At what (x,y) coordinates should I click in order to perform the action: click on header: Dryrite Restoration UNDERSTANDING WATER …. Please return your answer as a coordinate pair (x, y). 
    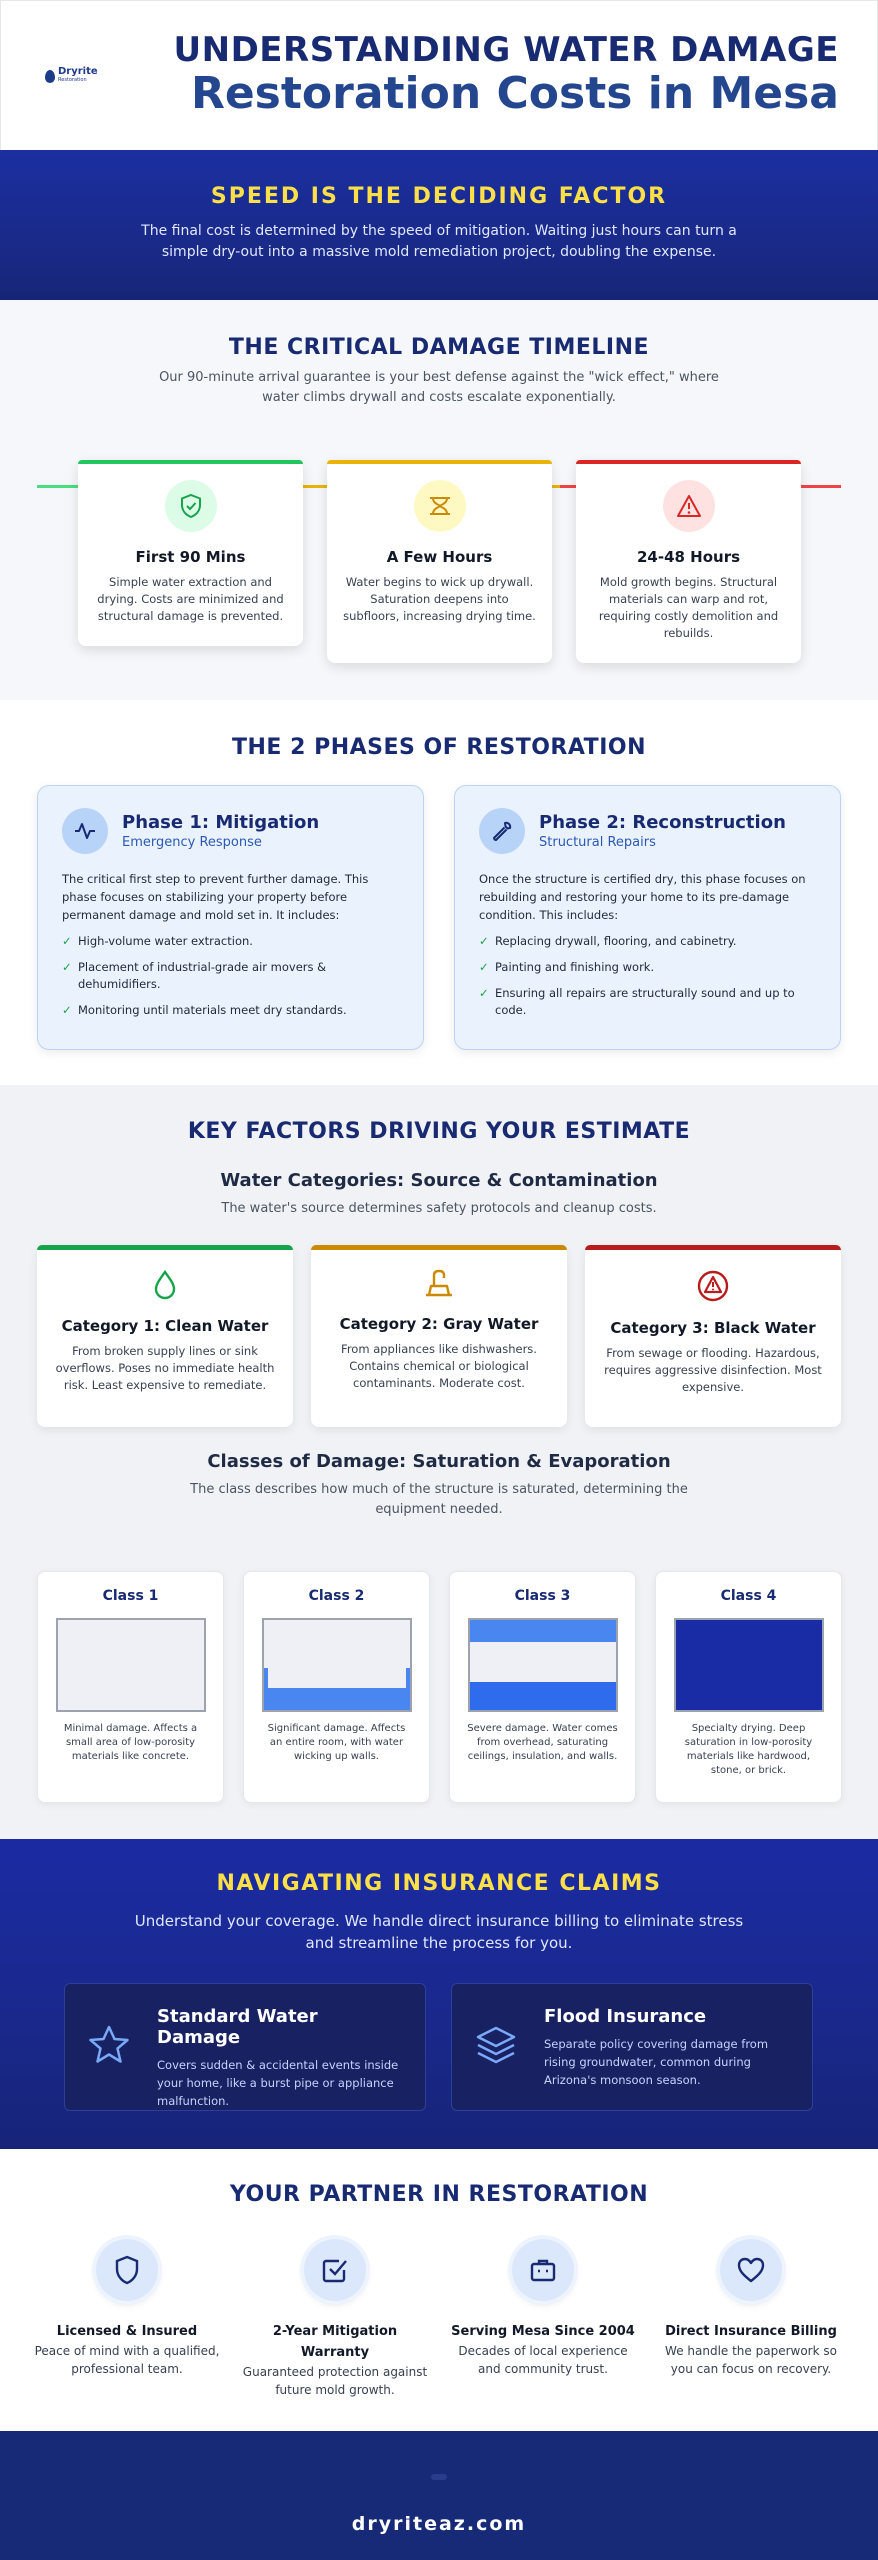
    Looking at the image, I should click on (439, 75).